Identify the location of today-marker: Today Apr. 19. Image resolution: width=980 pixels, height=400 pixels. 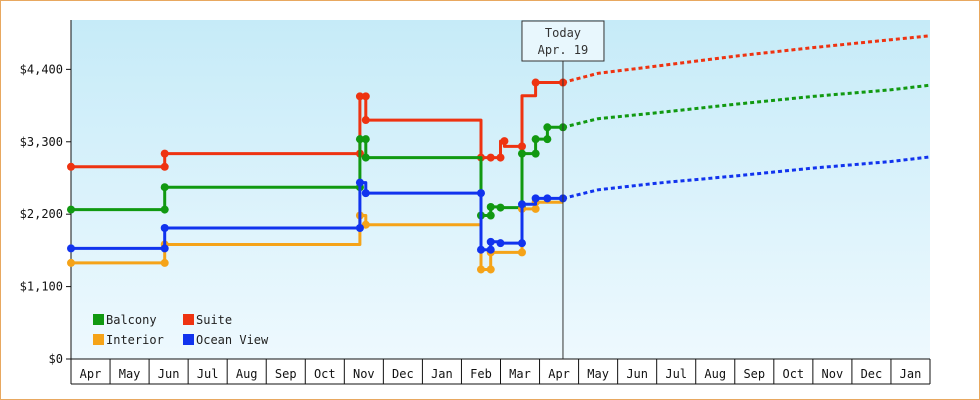
(563, 189).